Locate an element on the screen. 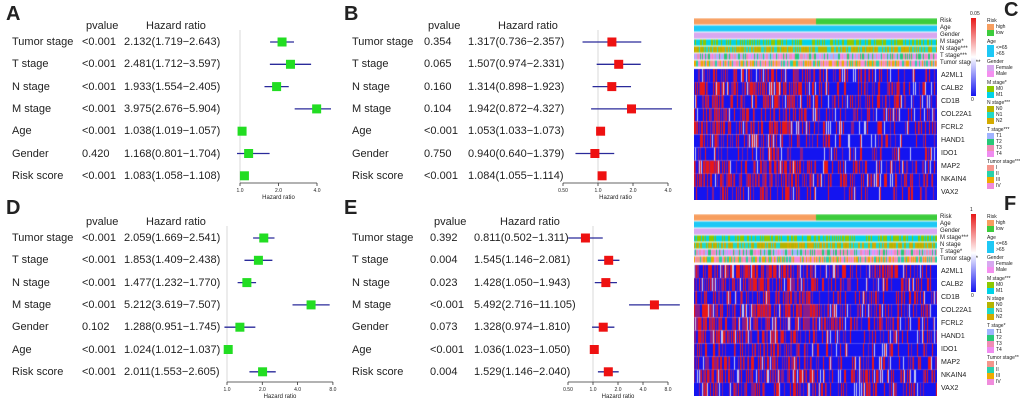 The image size is (1020, 402). gene-label: COL22A1 is located at coordinates (956, 310).